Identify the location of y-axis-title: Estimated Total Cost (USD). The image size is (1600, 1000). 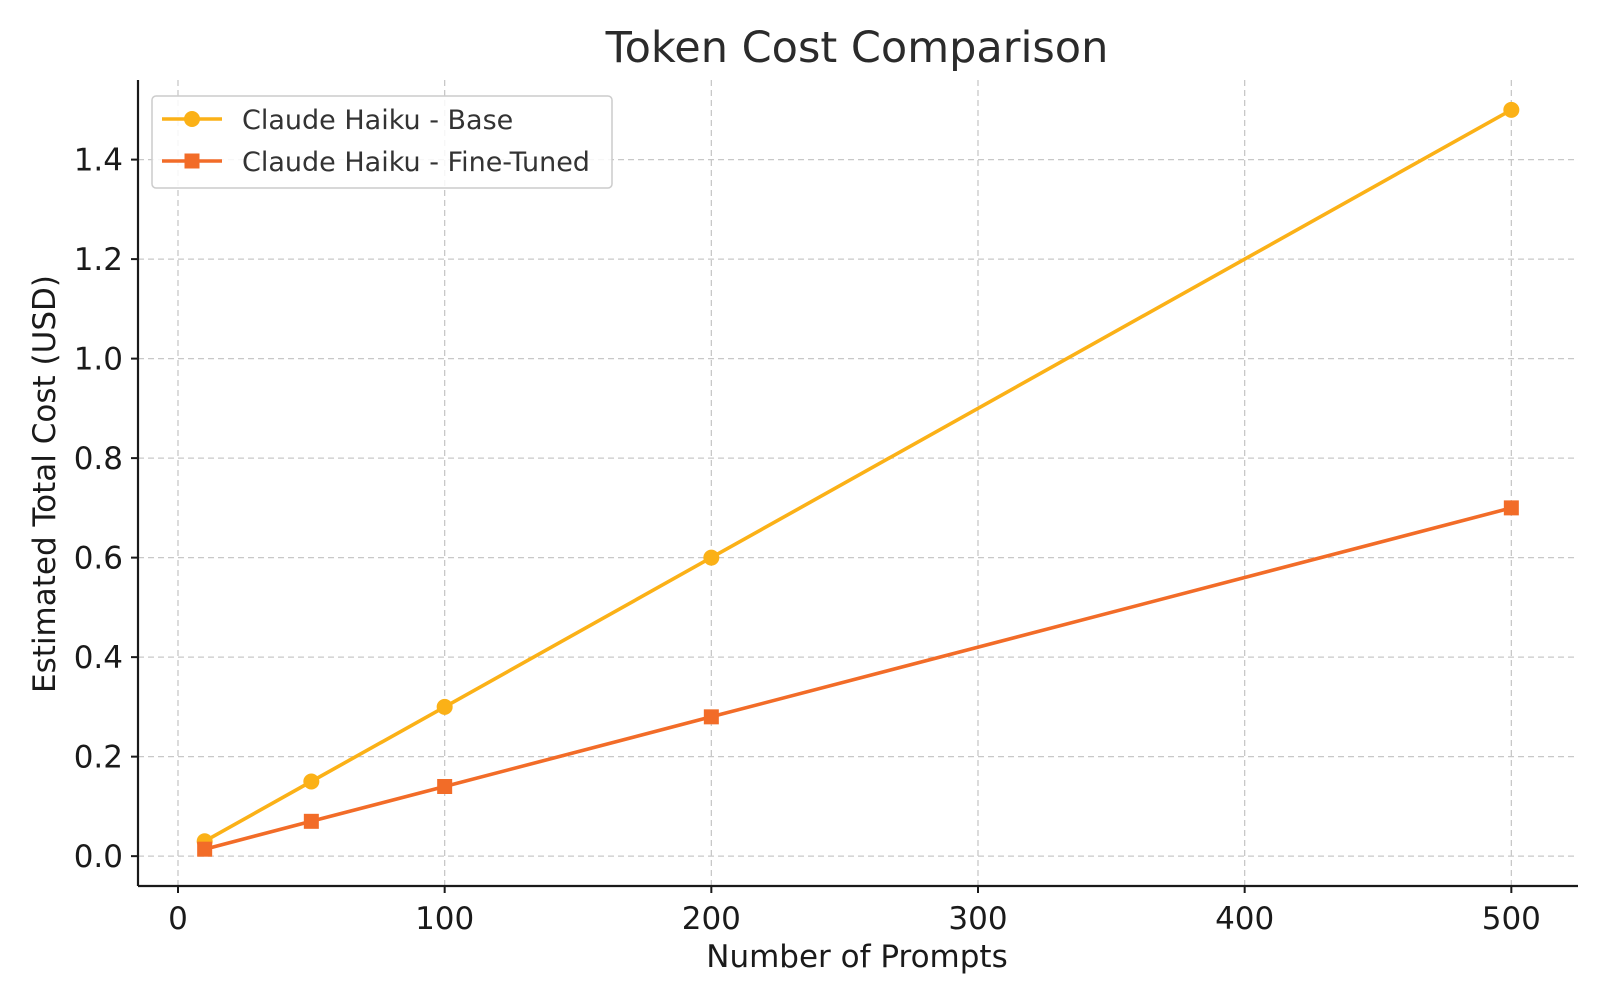
(45, 484).